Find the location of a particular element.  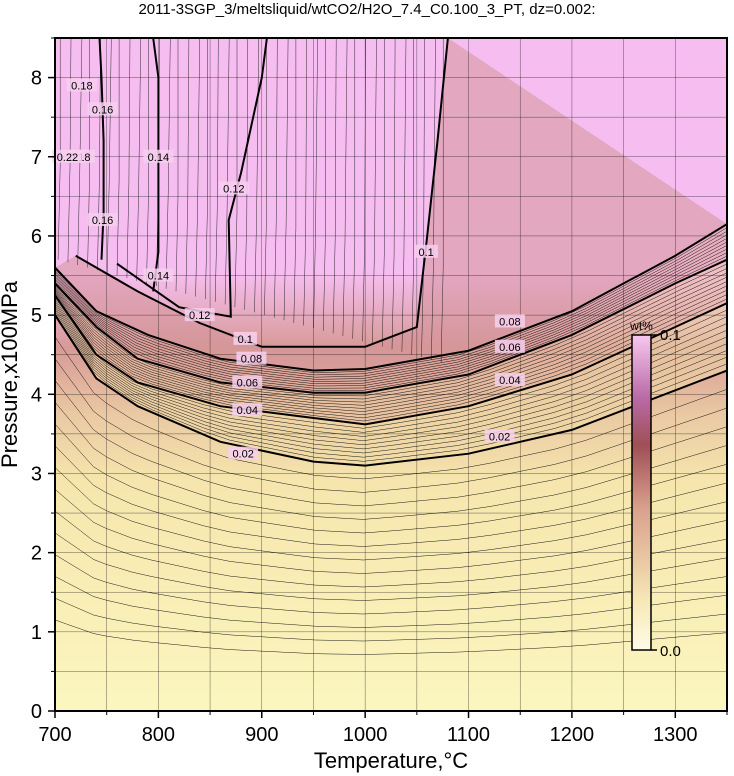

contour-label: 0.18 is located at coordinates (81, 87).